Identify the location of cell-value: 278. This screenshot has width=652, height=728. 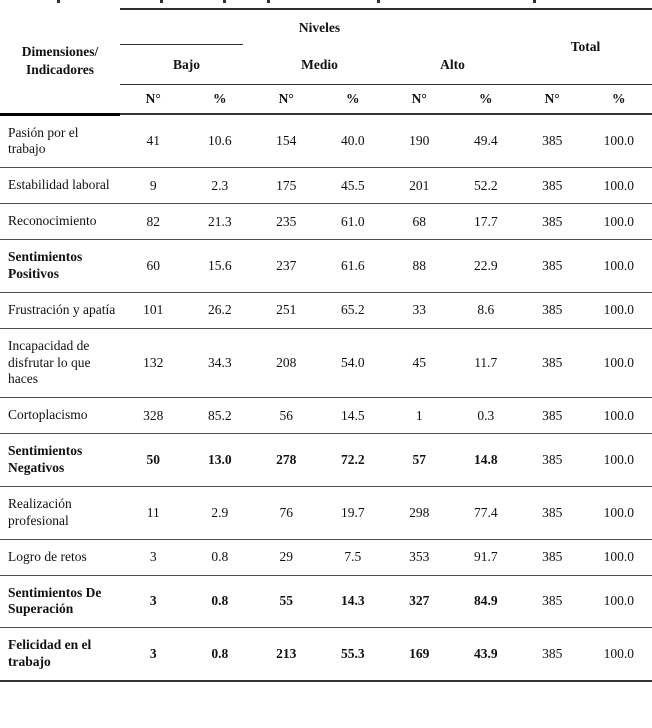
(286, 460).